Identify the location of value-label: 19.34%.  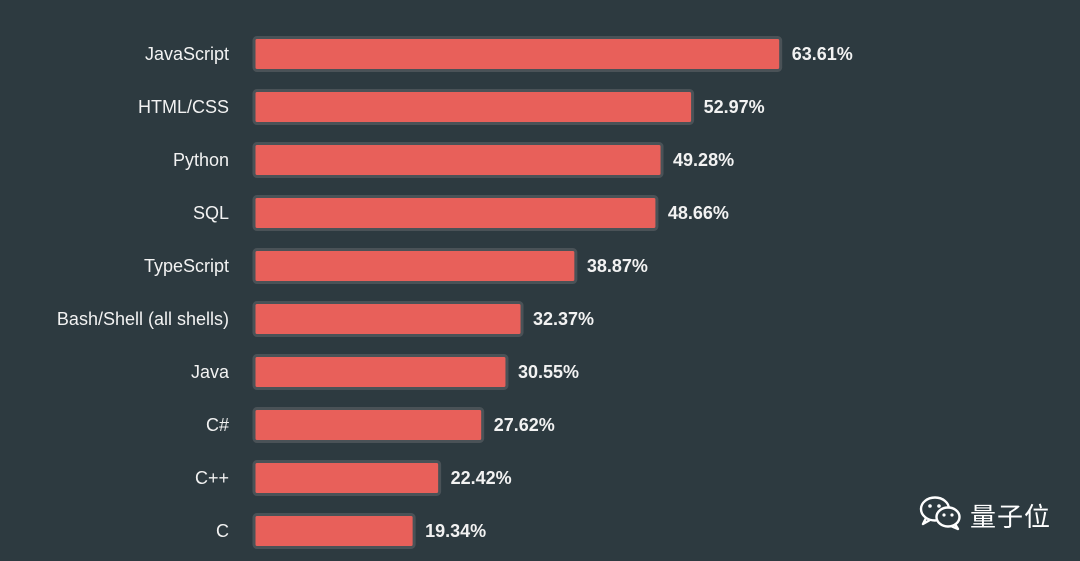
(455, 531).